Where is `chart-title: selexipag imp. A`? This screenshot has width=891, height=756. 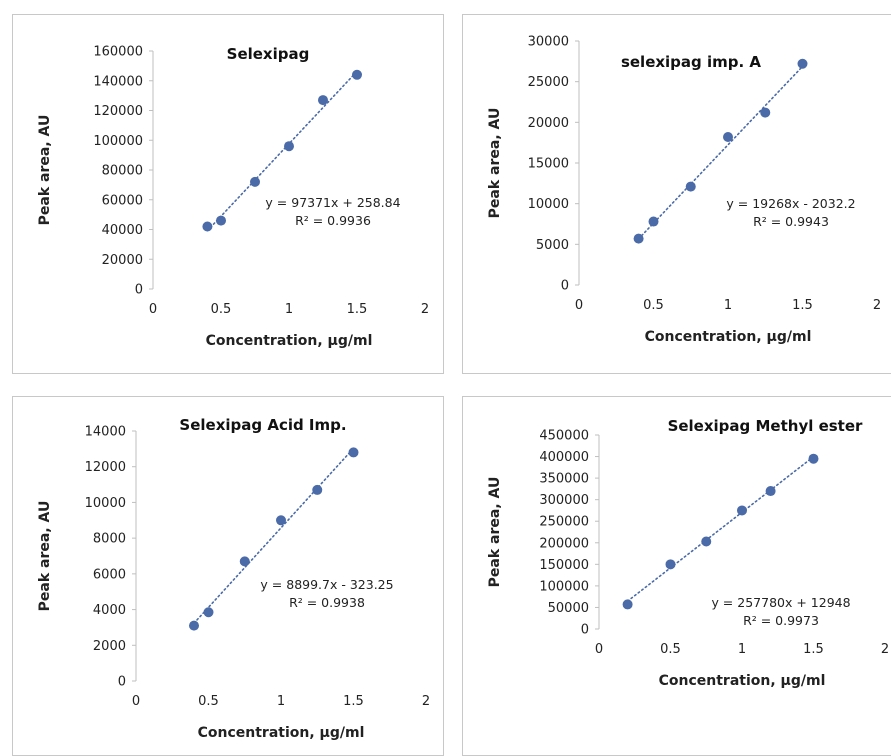
chart-title: selexipag imp. A is located at coordinates (691, 62).